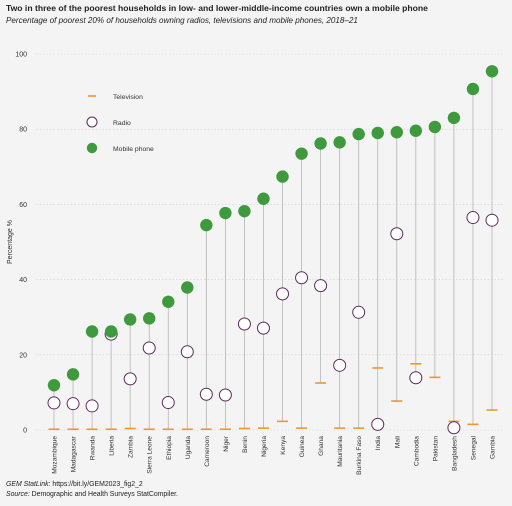  What do you see at coordinates (112, 446) in the screenshot?
I see `x-tick-label: Liberia` at bounding box center [112, 446].